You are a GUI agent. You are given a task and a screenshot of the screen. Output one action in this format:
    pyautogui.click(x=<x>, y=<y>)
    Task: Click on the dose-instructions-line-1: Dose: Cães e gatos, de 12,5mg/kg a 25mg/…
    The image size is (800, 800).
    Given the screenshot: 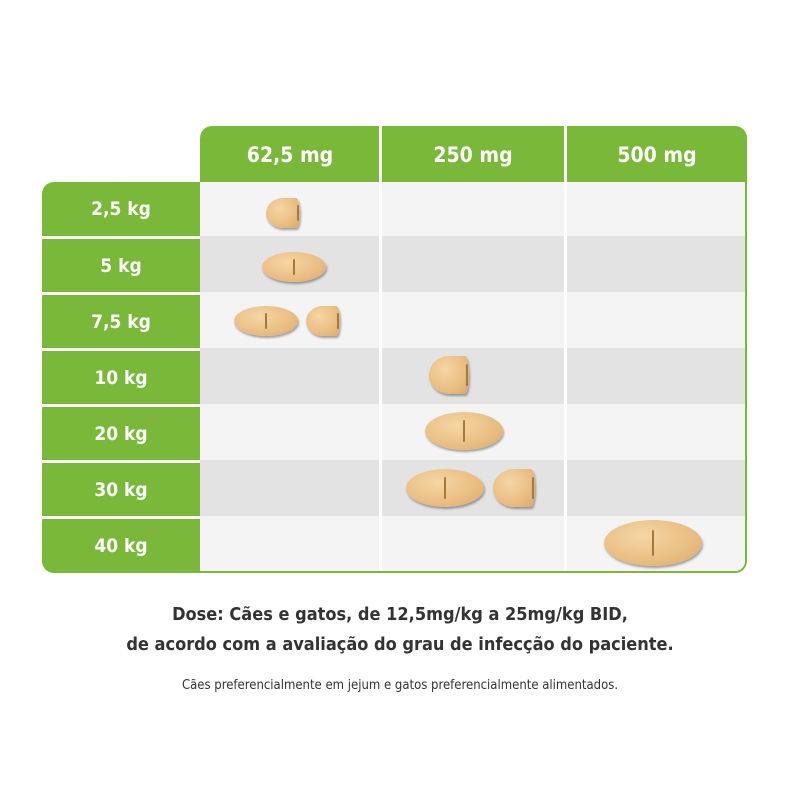 What is the action you would take?
    pyautogui.click(x=400, y=614)
    